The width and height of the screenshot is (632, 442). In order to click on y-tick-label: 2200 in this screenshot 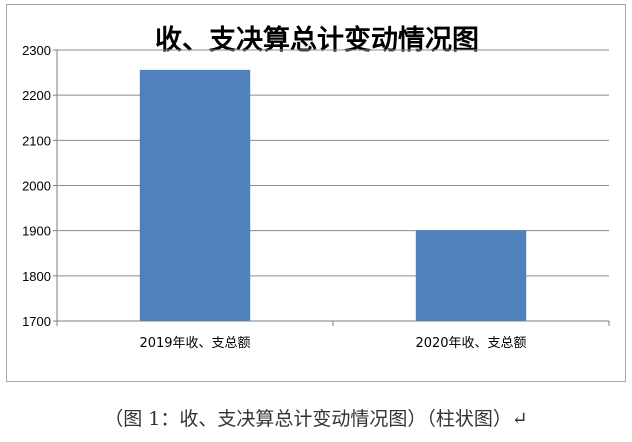, I will do `click(36, 95)`.